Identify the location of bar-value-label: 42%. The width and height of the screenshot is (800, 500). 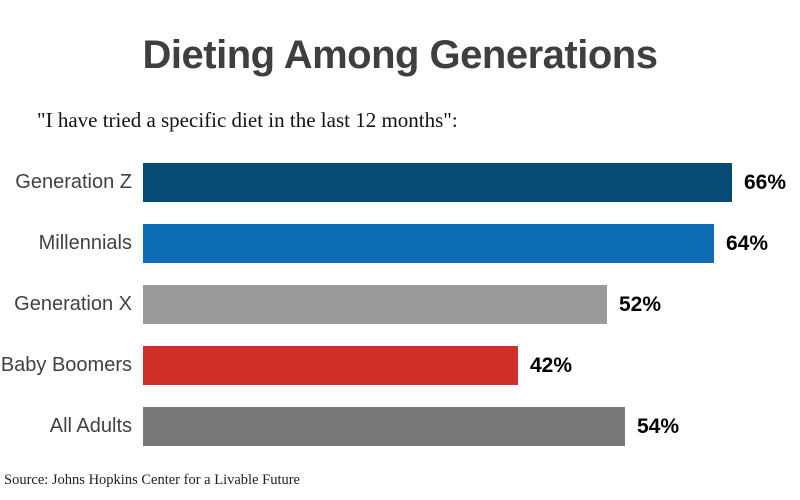
(551, 365).